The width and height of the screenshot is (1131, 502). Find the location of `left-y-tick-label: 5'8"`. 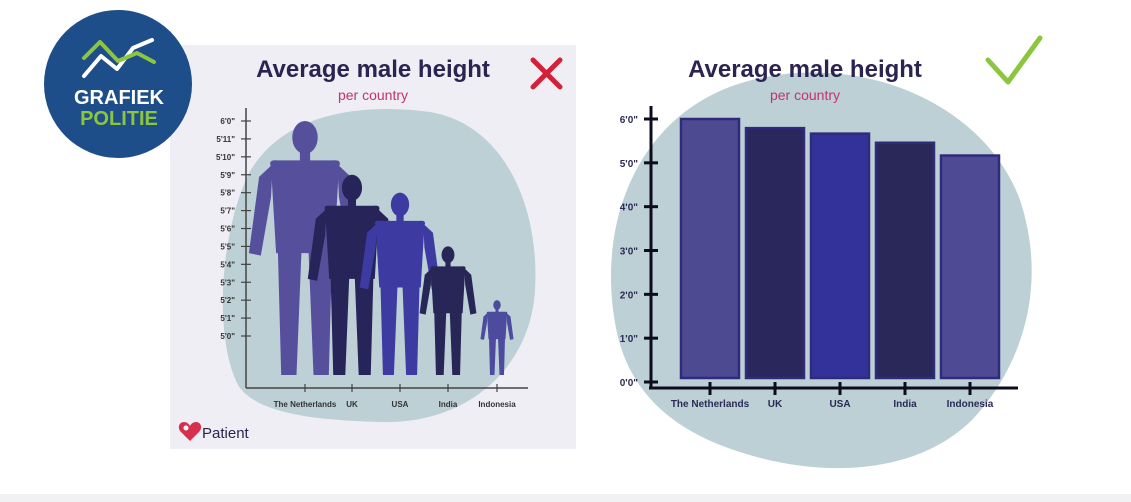

left-y-tick-label: 5'8" is located at coordinates (227, 193).